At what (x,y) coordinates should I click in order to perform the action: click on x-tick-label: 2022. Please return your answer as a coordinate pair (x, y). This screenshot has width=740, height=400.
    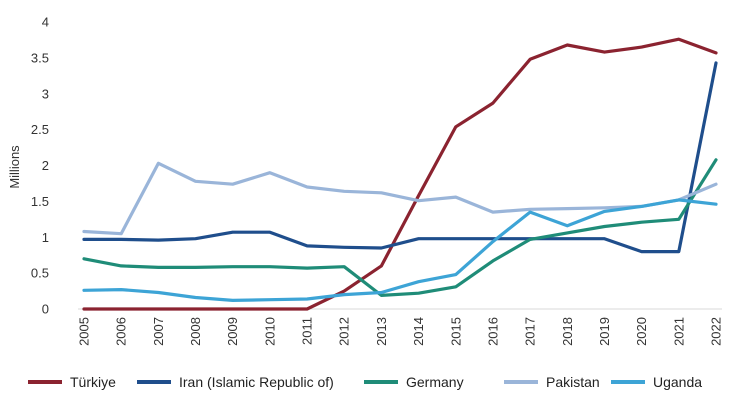
    Looking at the image, I should click on (716, 331).